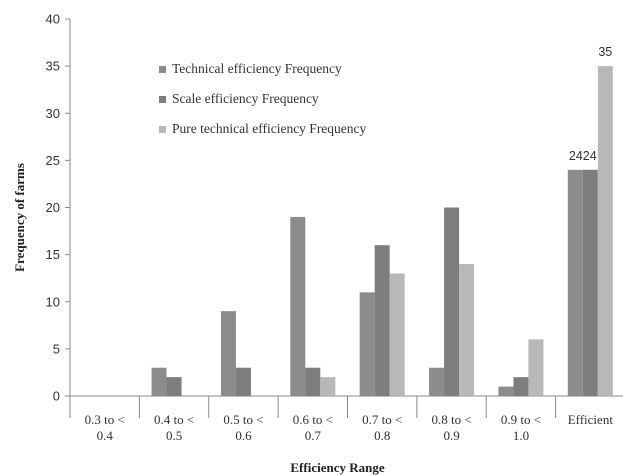 This screenshot has height=475, width=623. Describe the element at coordinates (382, 419) in the screenshot. I see `x-tick-label-line: 0.7 to <` at that location.